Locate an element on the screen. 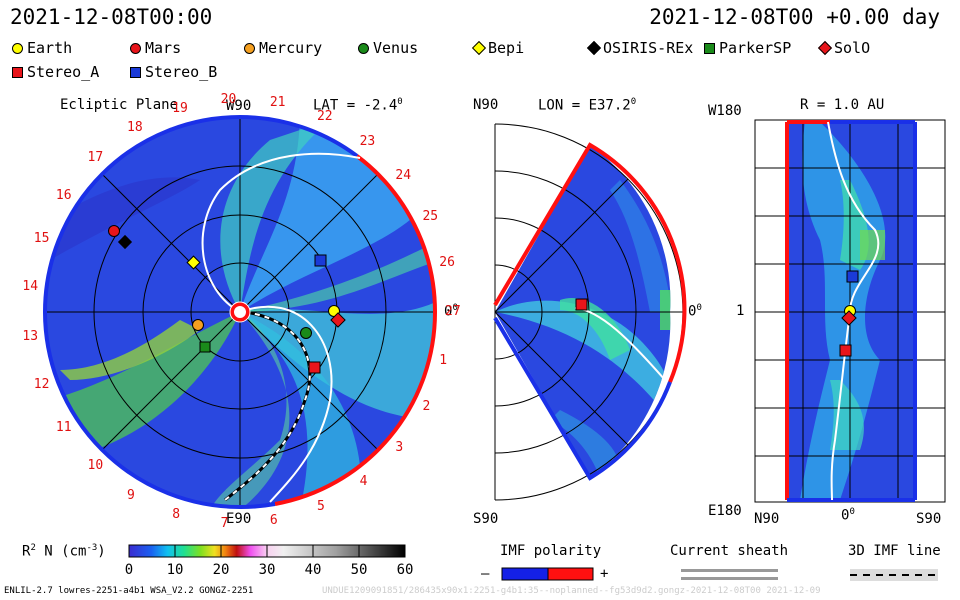  carrington-tick-label: 27 is located at coordinates (453, 311).